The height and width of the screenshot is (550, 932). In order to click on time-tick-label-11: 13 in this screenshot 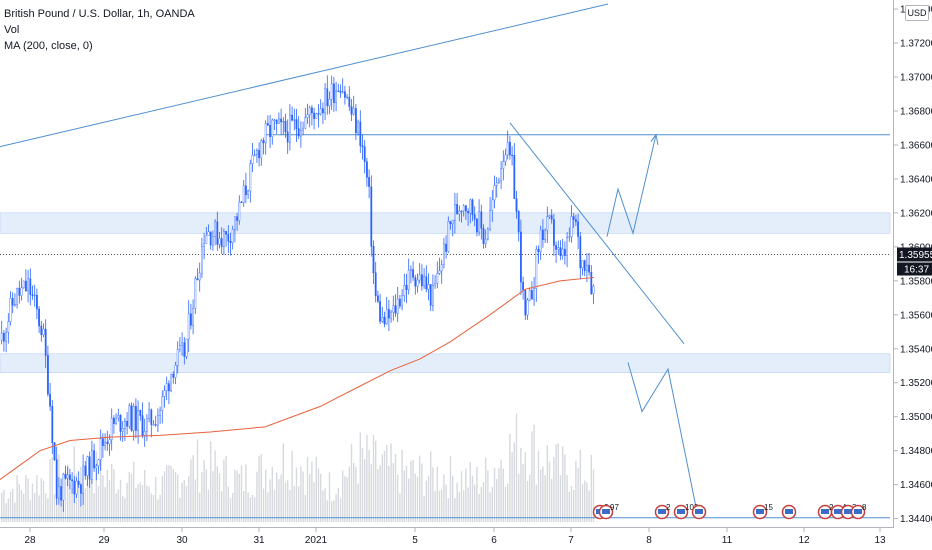, I will do `click(880, 540)`.